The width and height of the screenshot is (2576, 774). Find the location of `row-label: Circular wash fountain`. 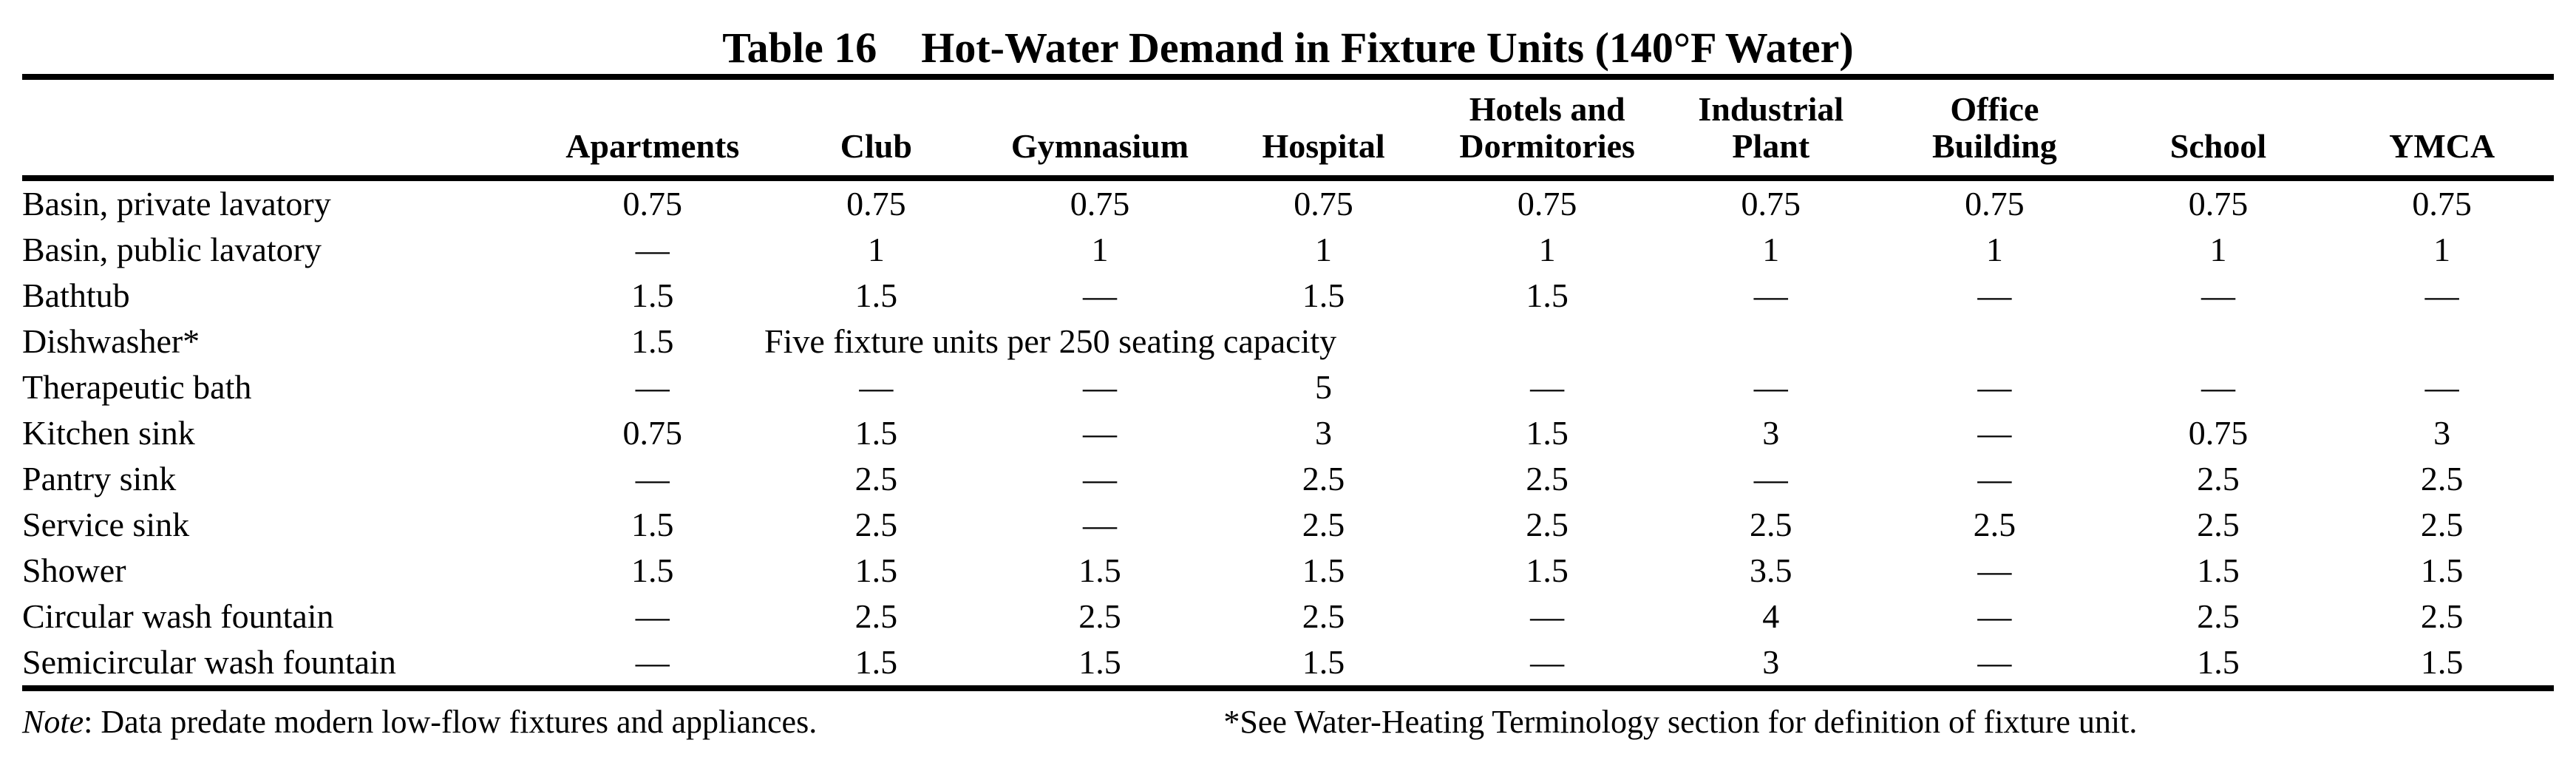

row-label: Circular wash fountain is located at coordinates (178, 616).